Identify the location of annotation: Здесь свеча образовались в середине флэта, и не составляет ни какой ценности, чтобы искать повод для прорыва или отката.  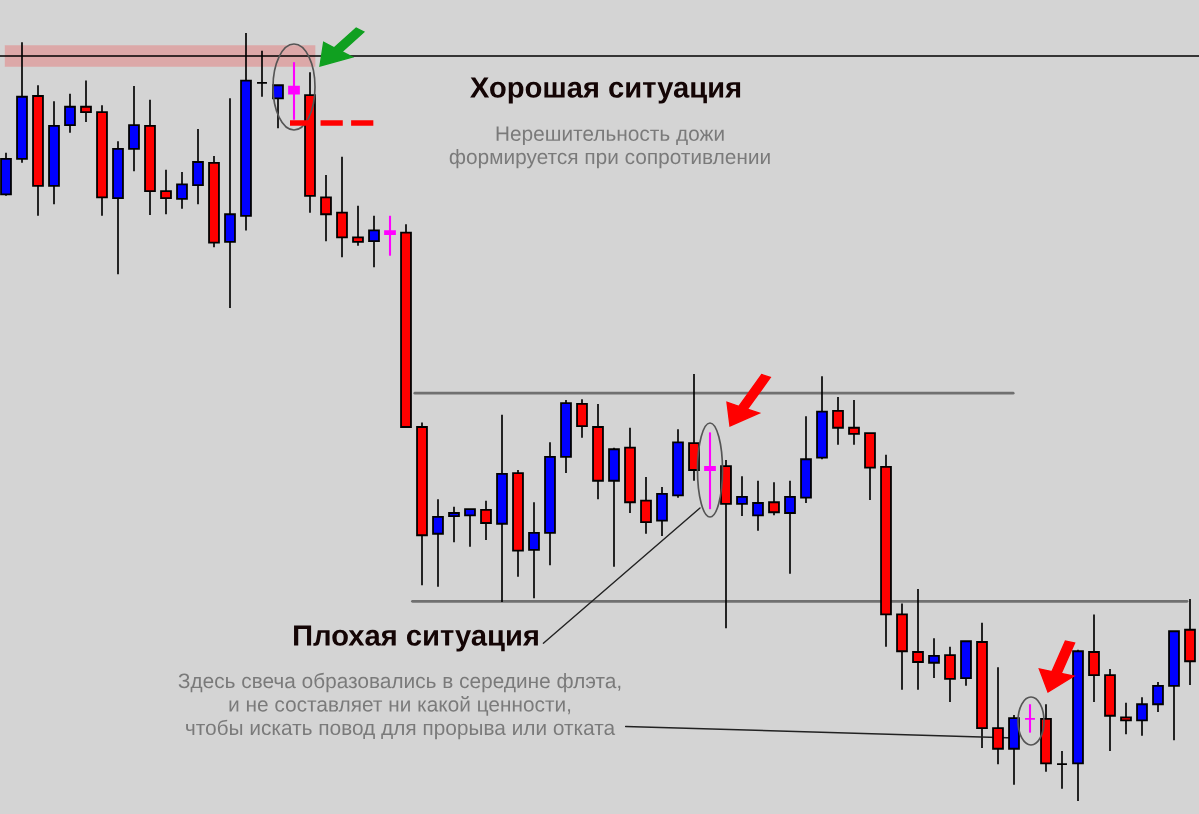
(399, 706).